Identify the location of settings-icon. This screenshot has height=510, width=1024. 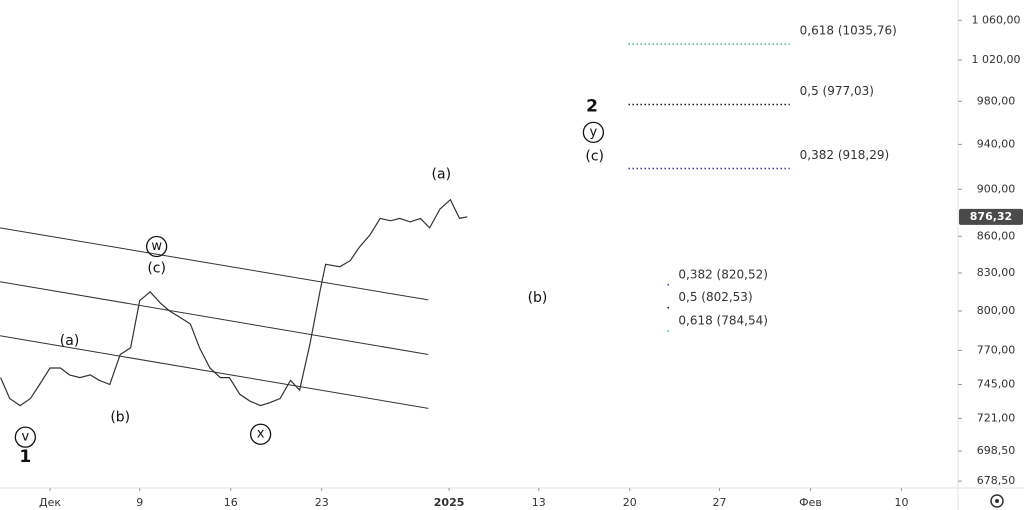
(997, 501).